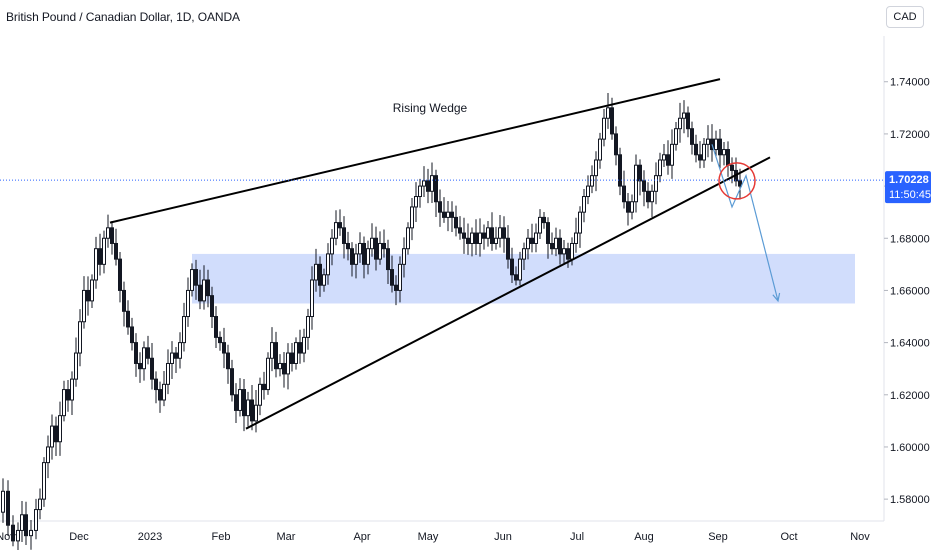  What do you see at coordinates (361, 537) in the screenshot?
I see `x-tick-label: Apr` at bounding box center [361, 537].